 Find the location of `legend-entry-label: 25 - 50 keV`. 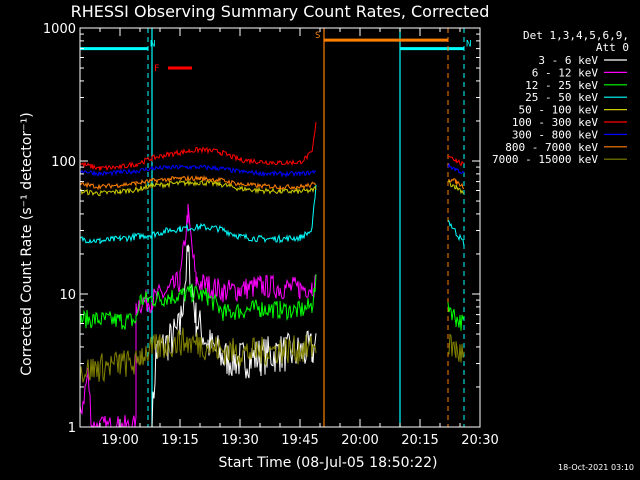

legend-entry-label: 25 - 50 keV is located at coordinates (561, 97).